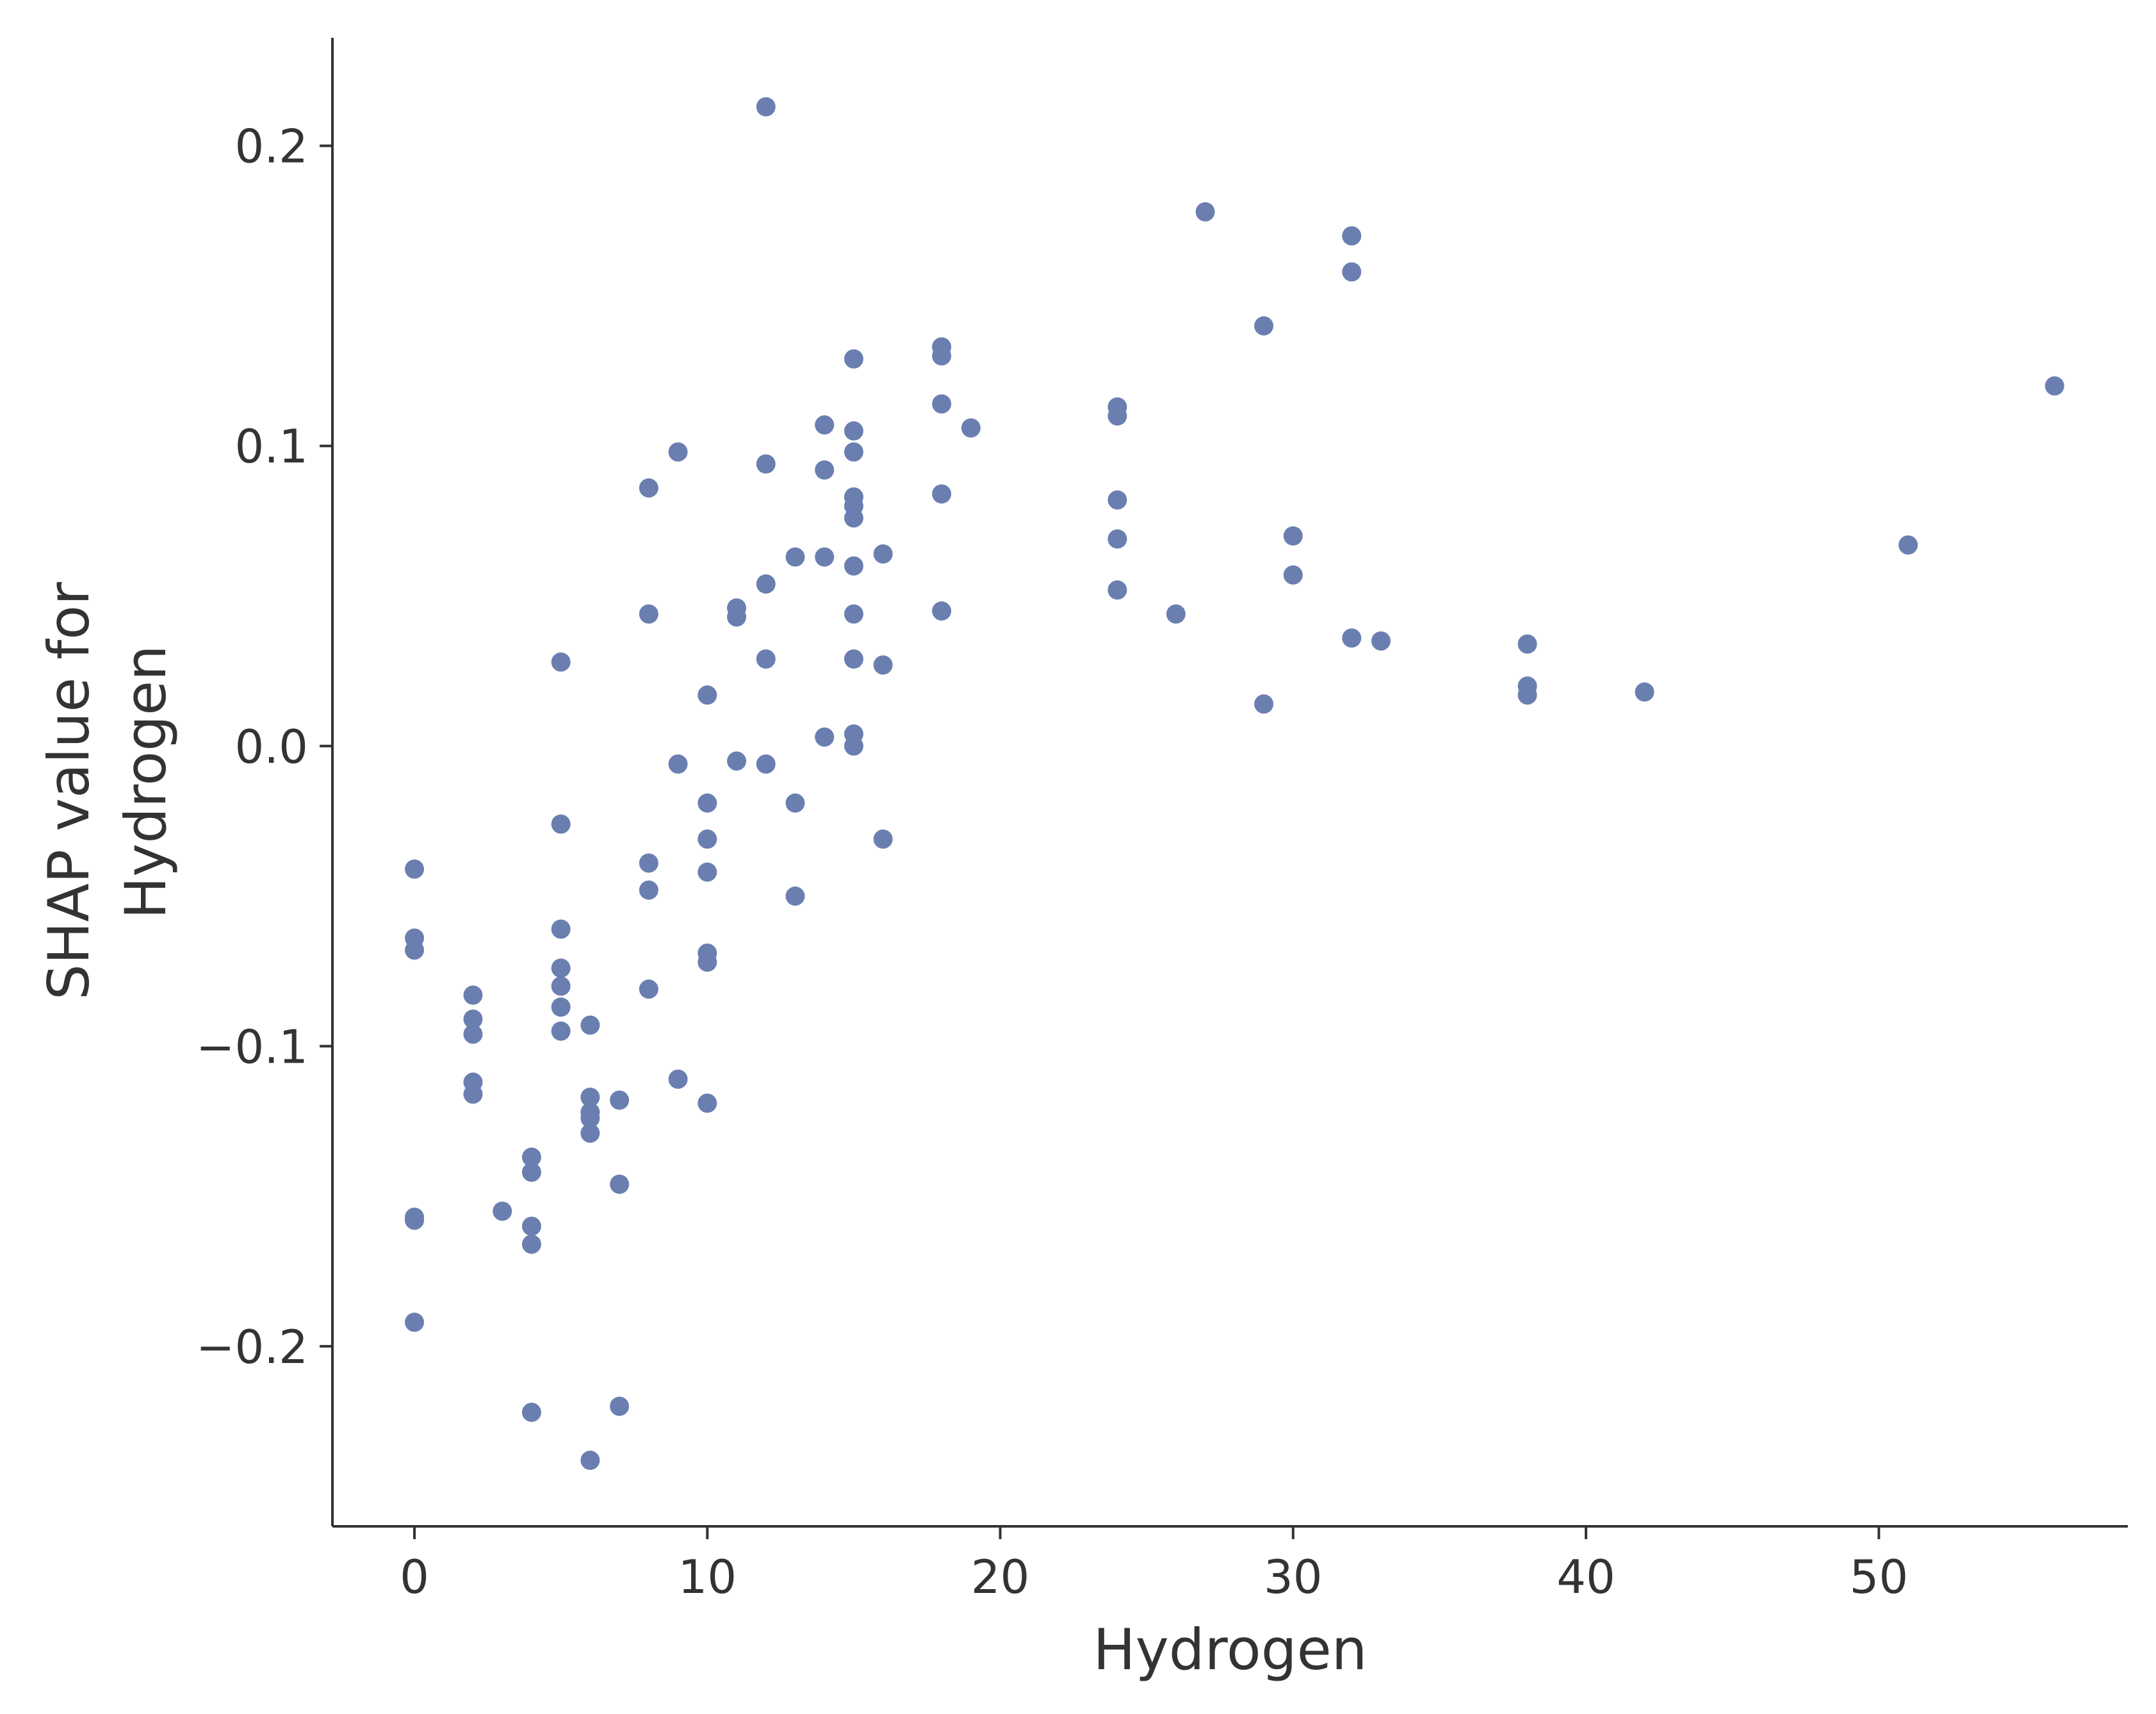 The image size is (2156, 1714). What do you see at coordinates (107, 782) in the screenshot?
I see `y-axis-title: SHAP value for Hydrogen` at bounding box center [107, 782].